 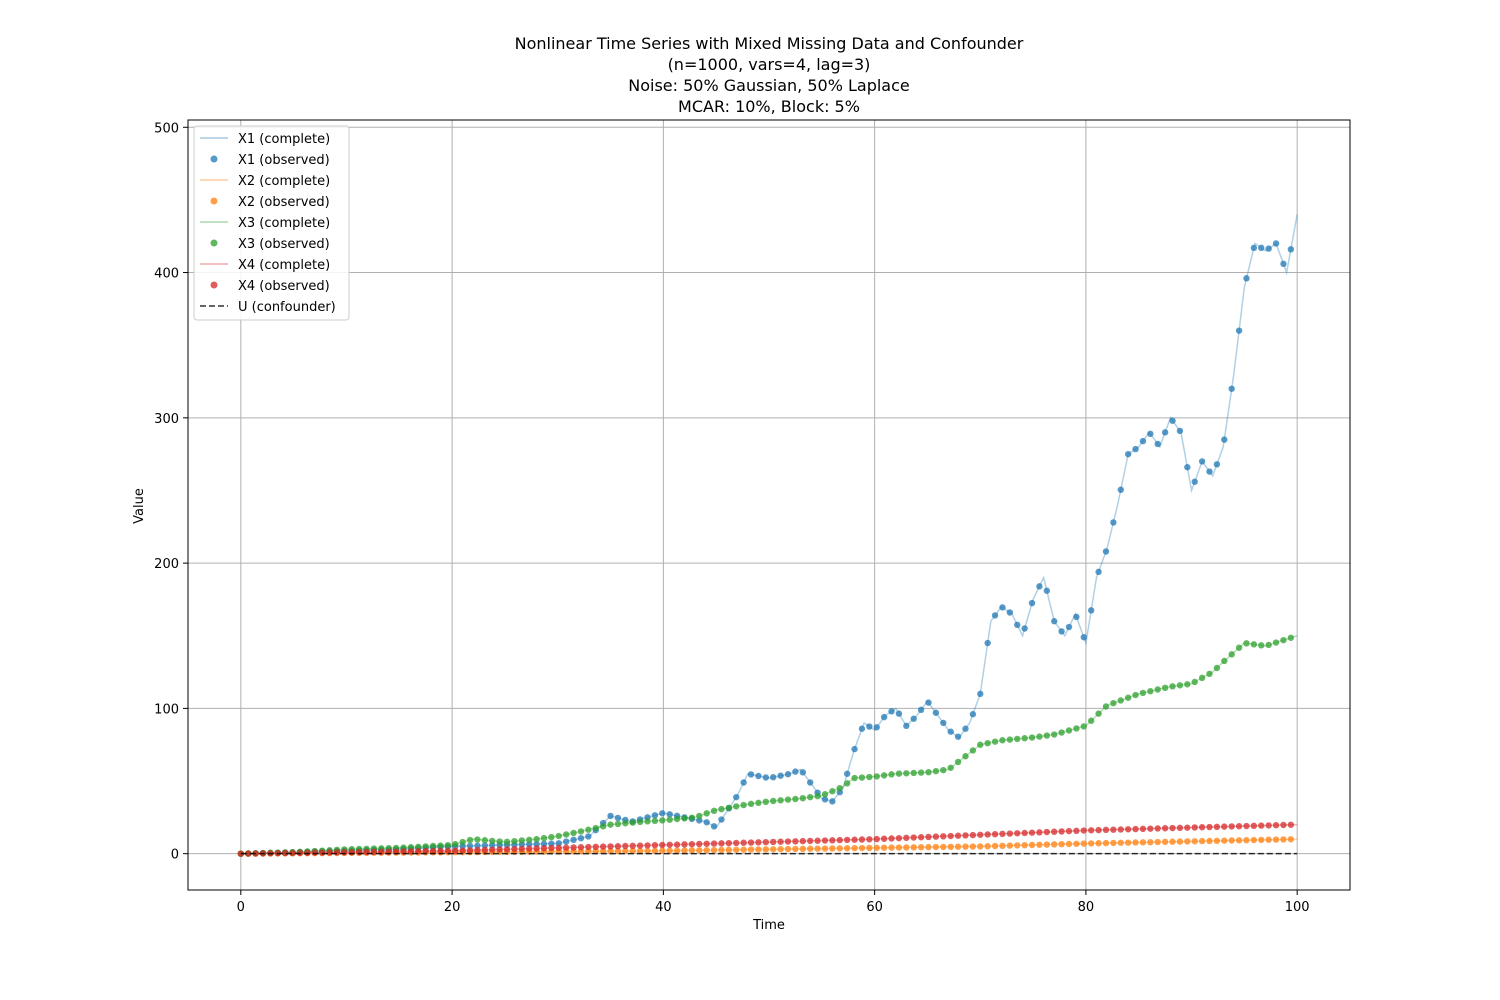 I want to click on legend-entry: X4 (complete), so click(x=265, y=265).